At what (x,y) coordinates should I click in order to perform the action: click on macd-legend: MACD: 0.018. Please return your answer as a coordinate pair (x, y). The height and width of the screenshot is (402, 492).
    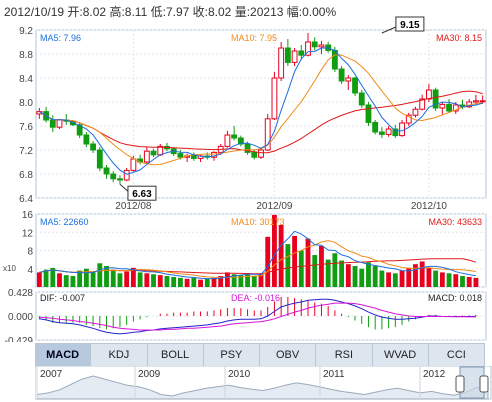
    Looking at the image, I should click on (455, 298).